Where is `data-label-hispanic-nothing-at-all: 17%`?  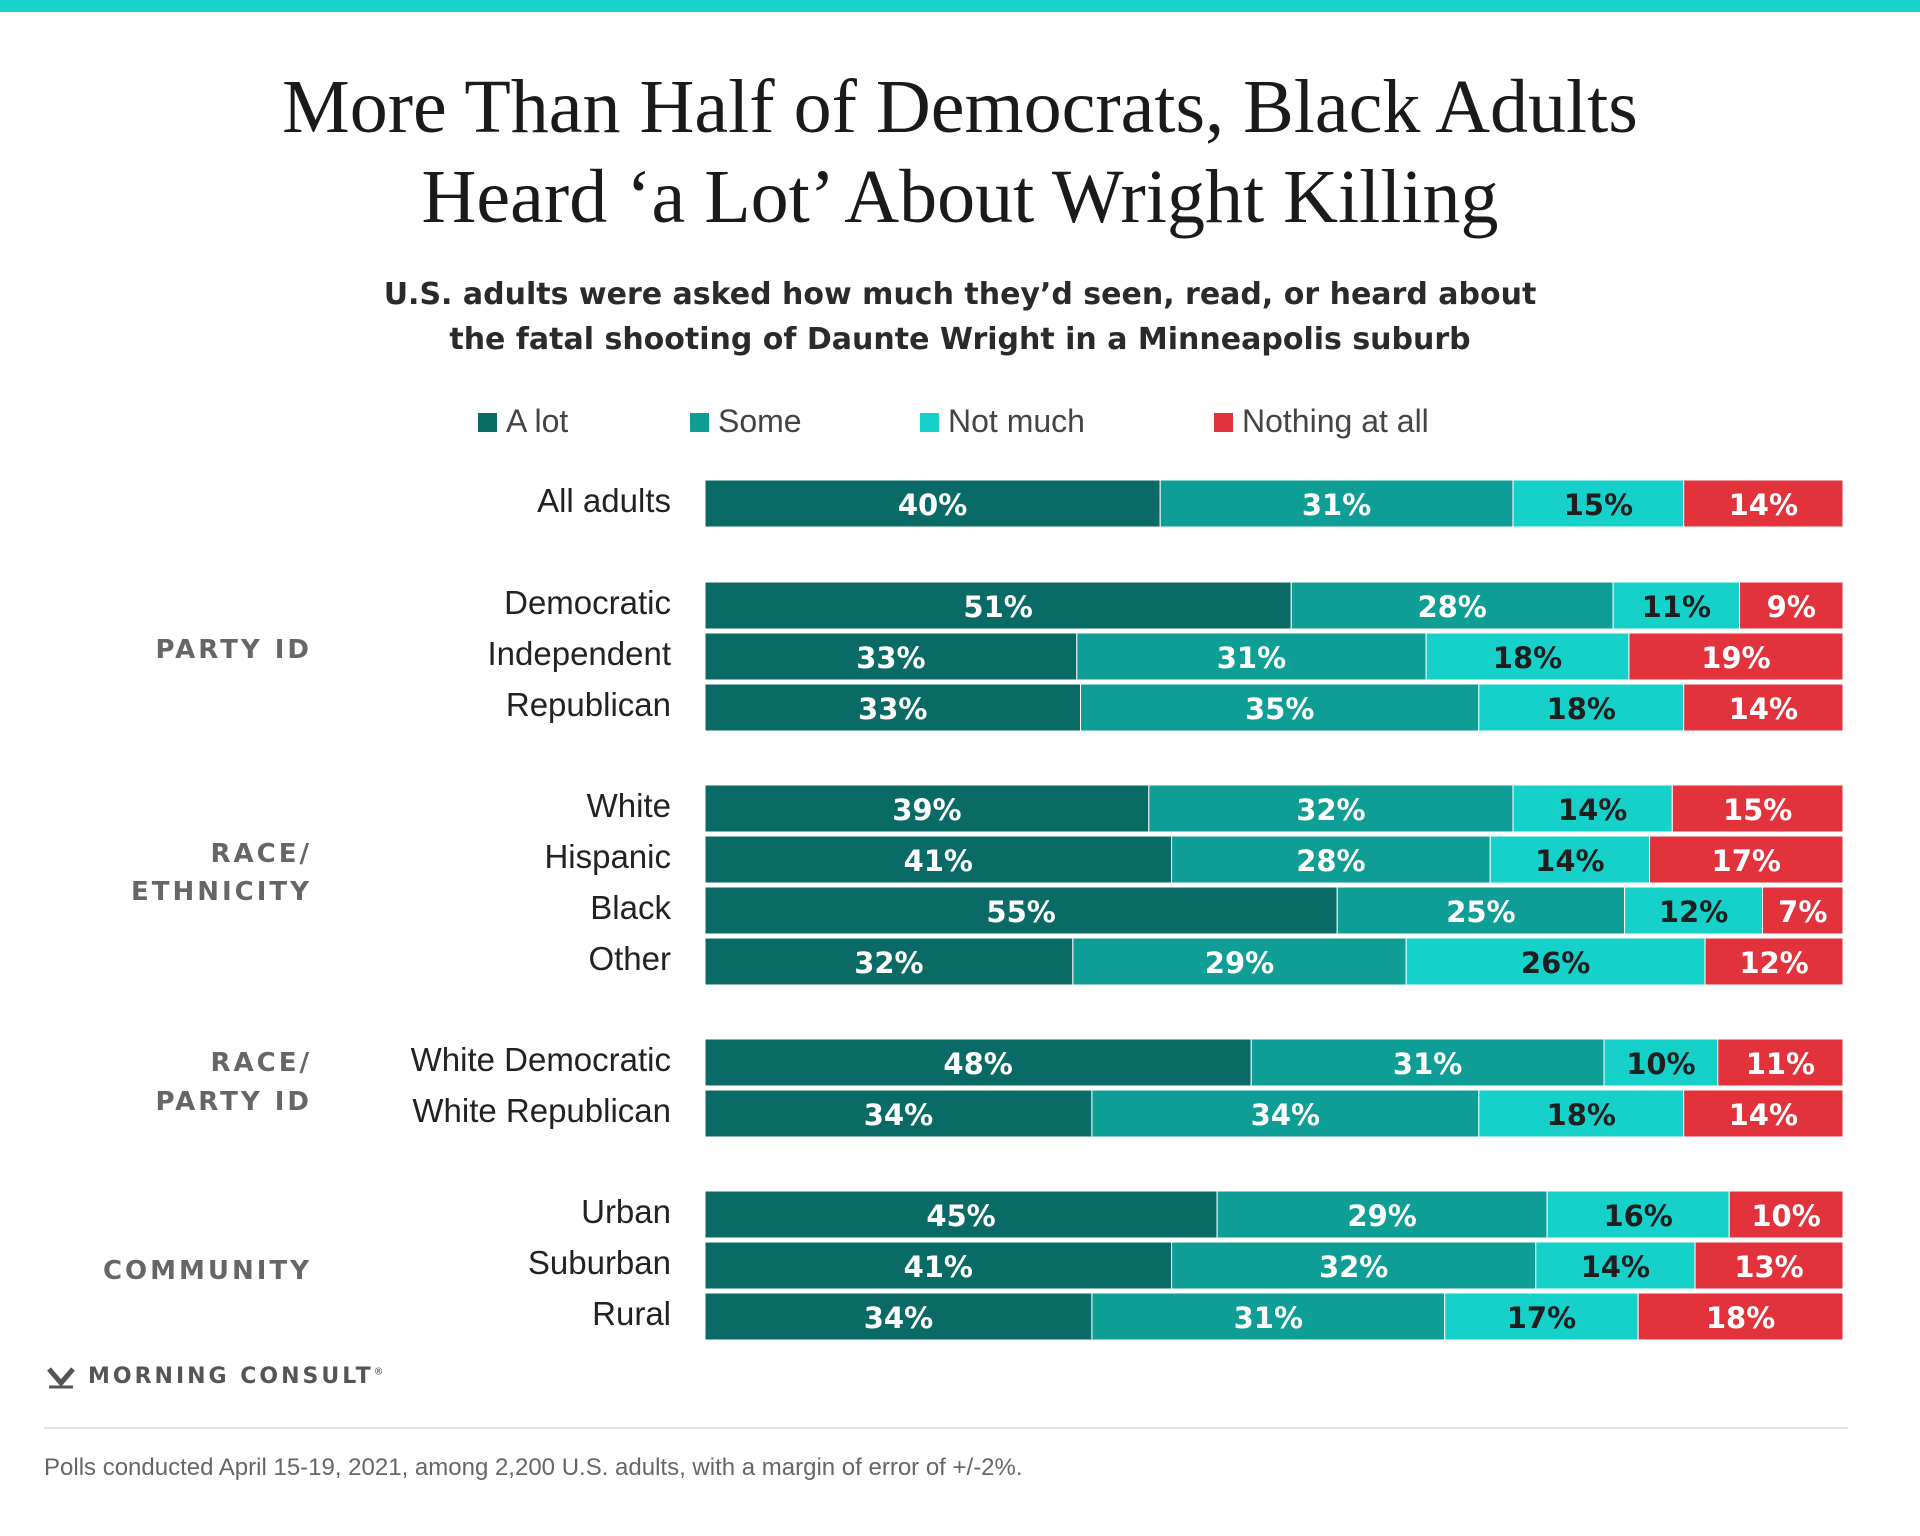
data-label-hispanic-nothing-at-all: 17% is located at coordinates (1746, 861).